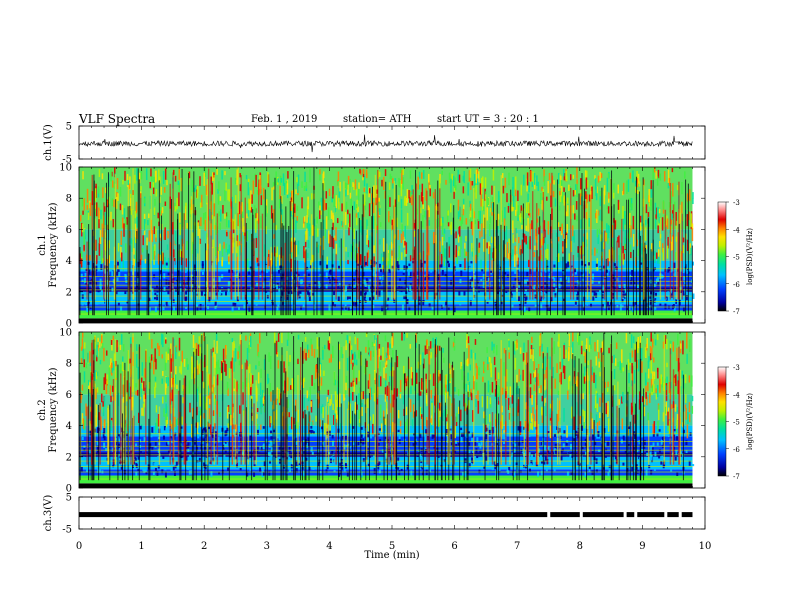 This screenshot has height=612, width=792. I want to click on figure-title: VLF Spectra, so click(117, 119).